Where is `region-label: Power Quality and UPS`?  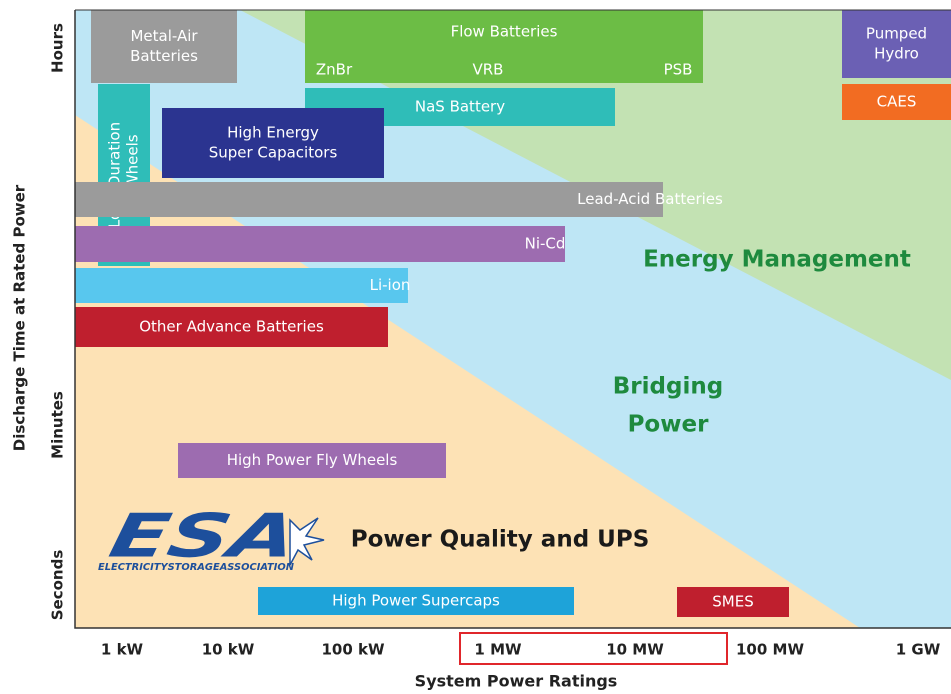
region-label: Power Quality and UPS is located at coordinates (500, 540).